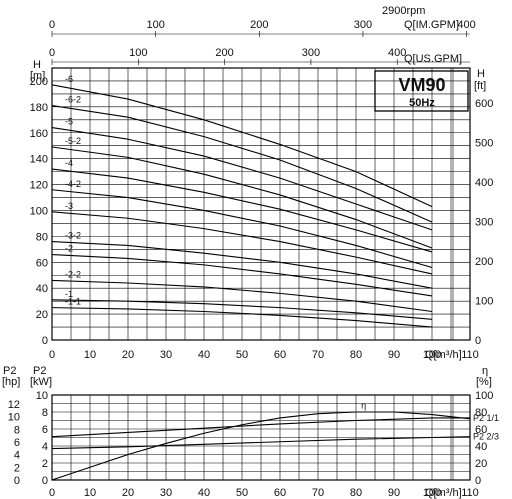 This screenshot has width=512, height=499. Describe the element at coordinates (73, 236) in the screenshot. I see `head-curve-label: -3-2` at that location.